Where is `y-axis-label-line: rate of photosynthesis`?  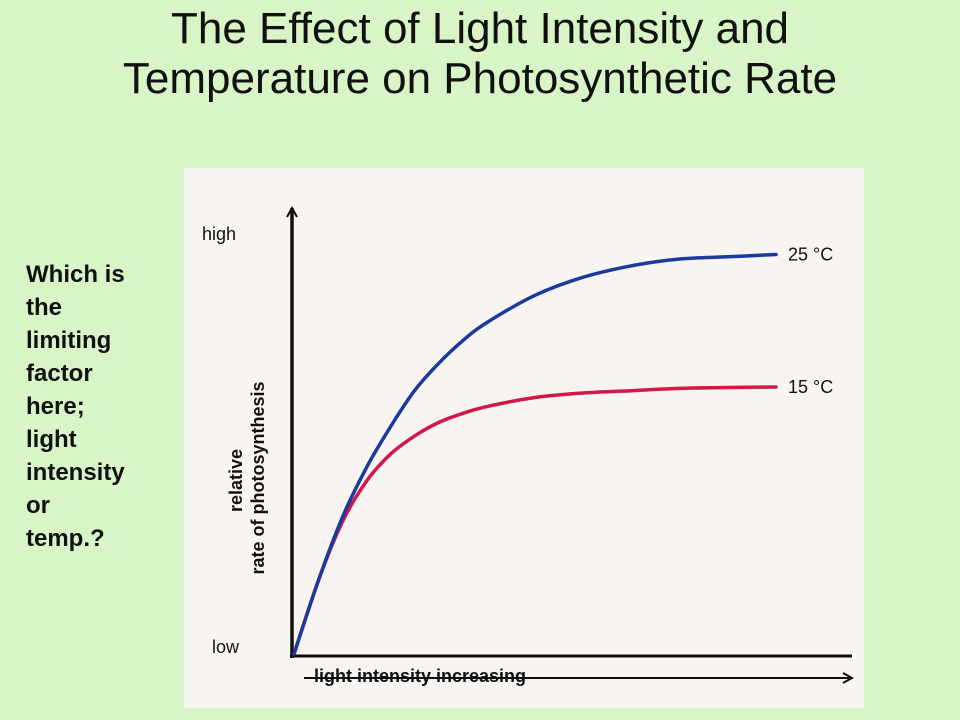
y-axis-label-line: rate of photosynthesis is located at coordinates (258, 477).